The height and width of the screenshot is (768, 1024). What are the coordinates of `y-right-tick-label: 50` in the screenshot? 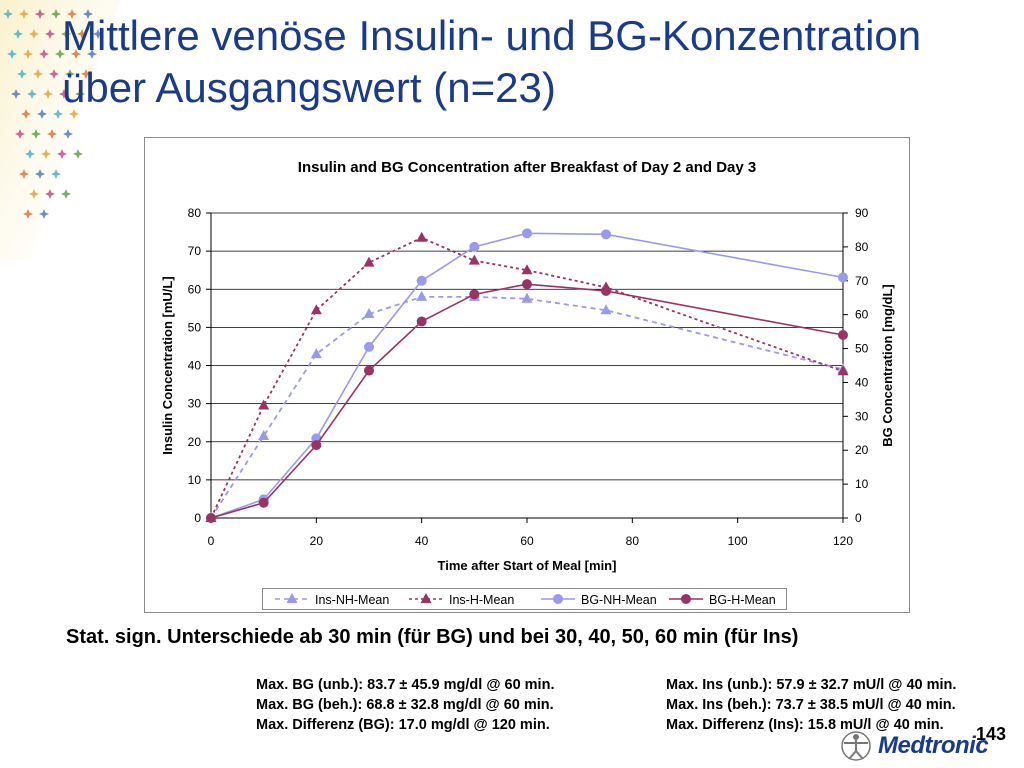 It's located at (862, 349).